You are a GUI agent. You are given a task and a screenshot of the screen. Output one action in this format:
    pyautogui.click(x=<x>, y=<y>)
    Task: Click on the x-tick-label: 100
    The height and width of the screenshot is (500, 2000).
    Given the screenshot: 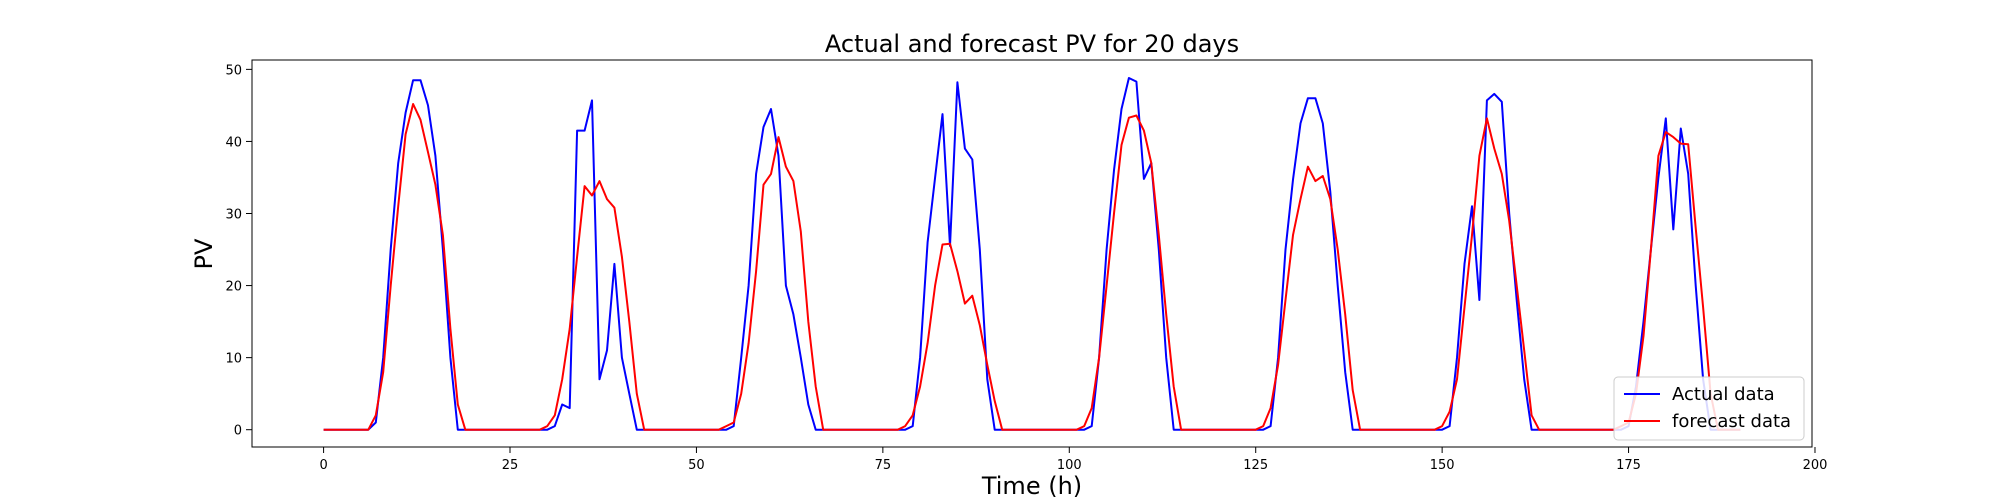 What is the action you would take?
    pyautogui.click(x=1069, y=465)
    